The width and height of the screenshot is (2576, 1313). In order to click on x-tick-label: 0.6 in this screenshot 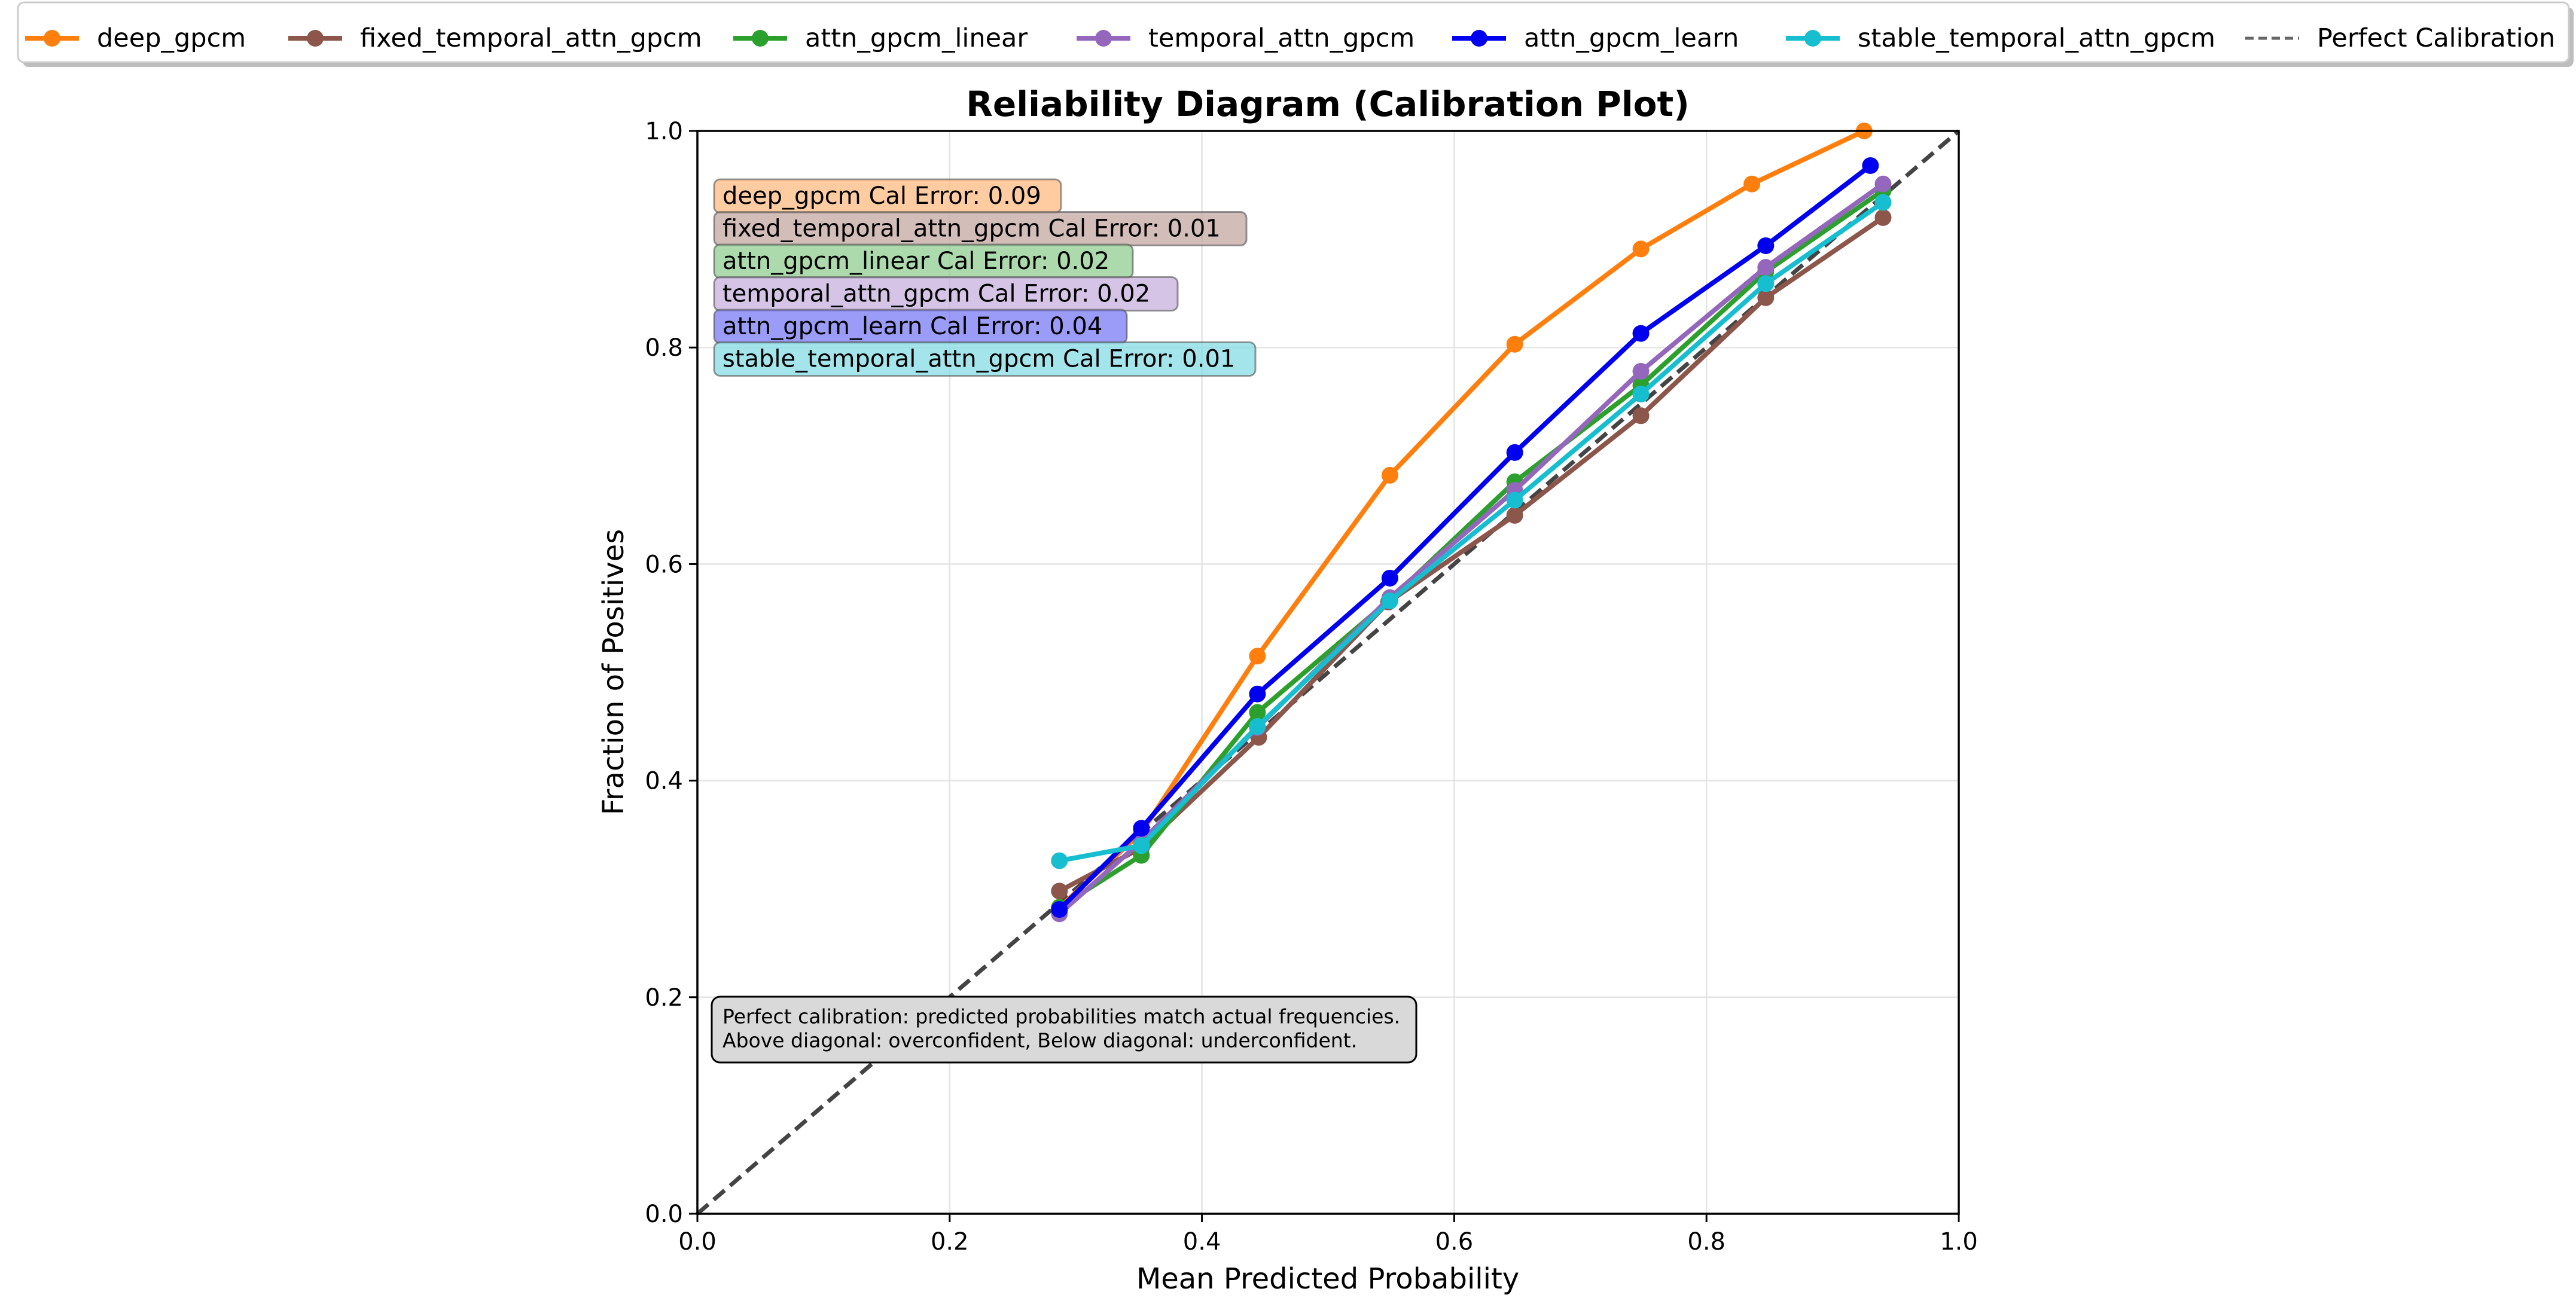, I will do `click(1454, 1242)`.